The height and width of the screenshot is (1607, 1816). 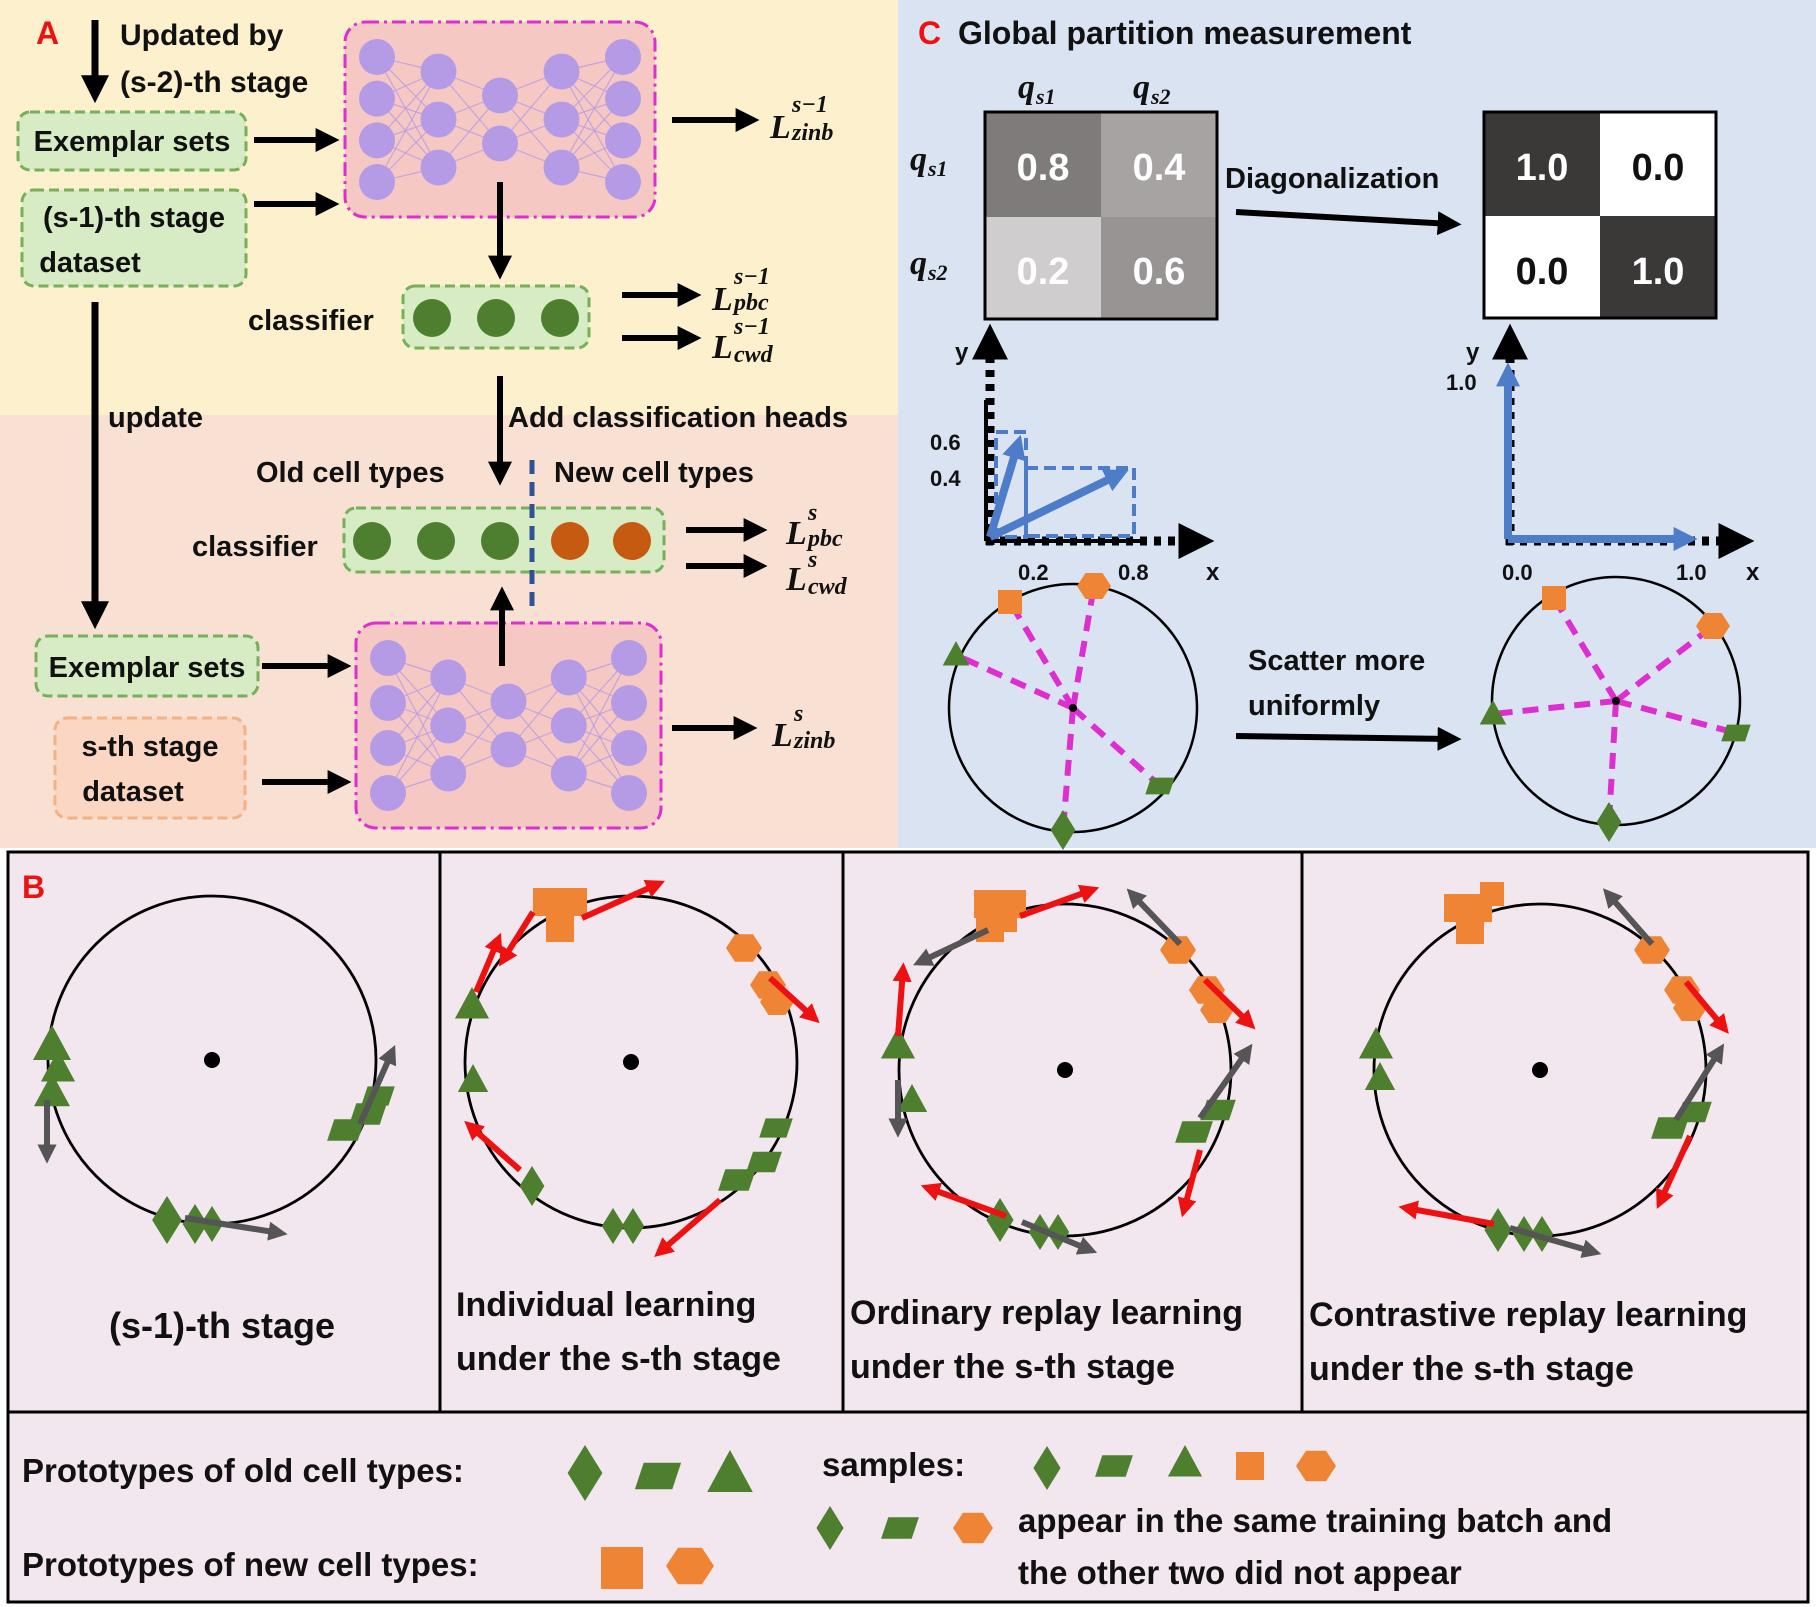 What do you see at coordinates (1542, 272) in the screenshot?
I see `matrix-after-value: 0.0` at bounding box center [1542, 272].